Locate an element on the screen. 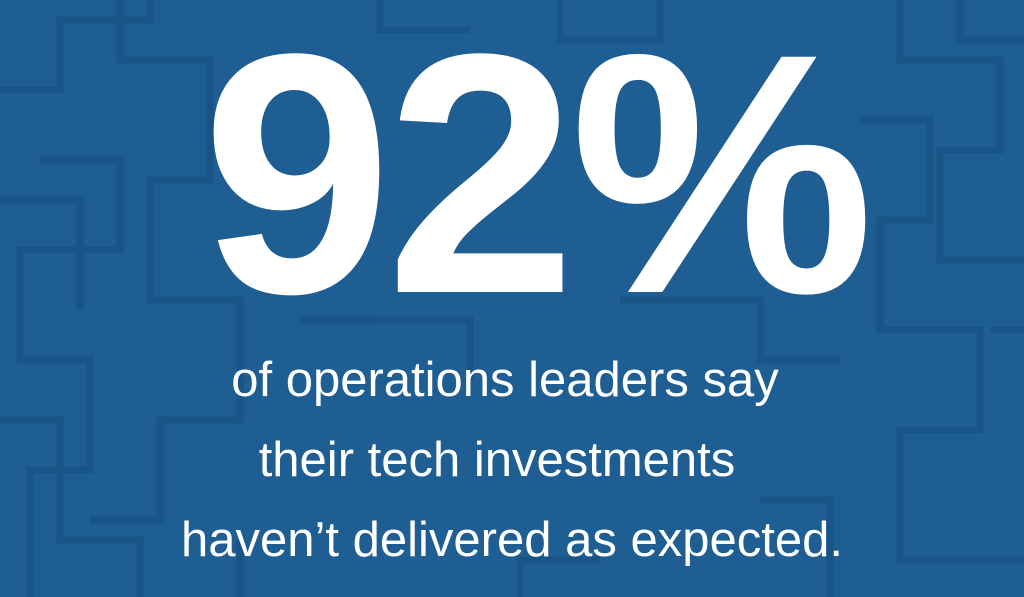 This screenshot has height=597, width=1024. caption-line: haven’t delivered as expected. is located at coordinates (512, 540).